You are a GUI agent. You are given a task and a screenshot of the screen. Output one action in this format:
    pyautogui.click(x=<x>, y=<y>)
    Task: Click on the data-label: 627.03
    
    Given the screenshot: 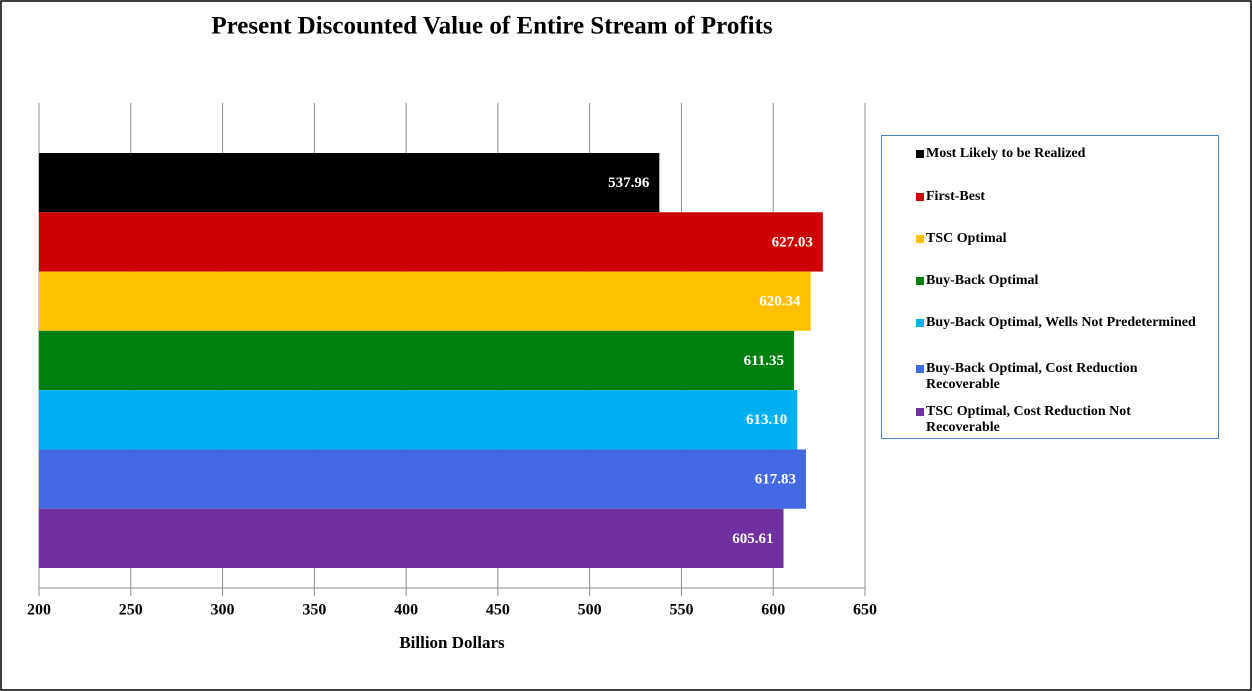 What is the action you would take?
    pyautogui.click(x=792, y=242)
    